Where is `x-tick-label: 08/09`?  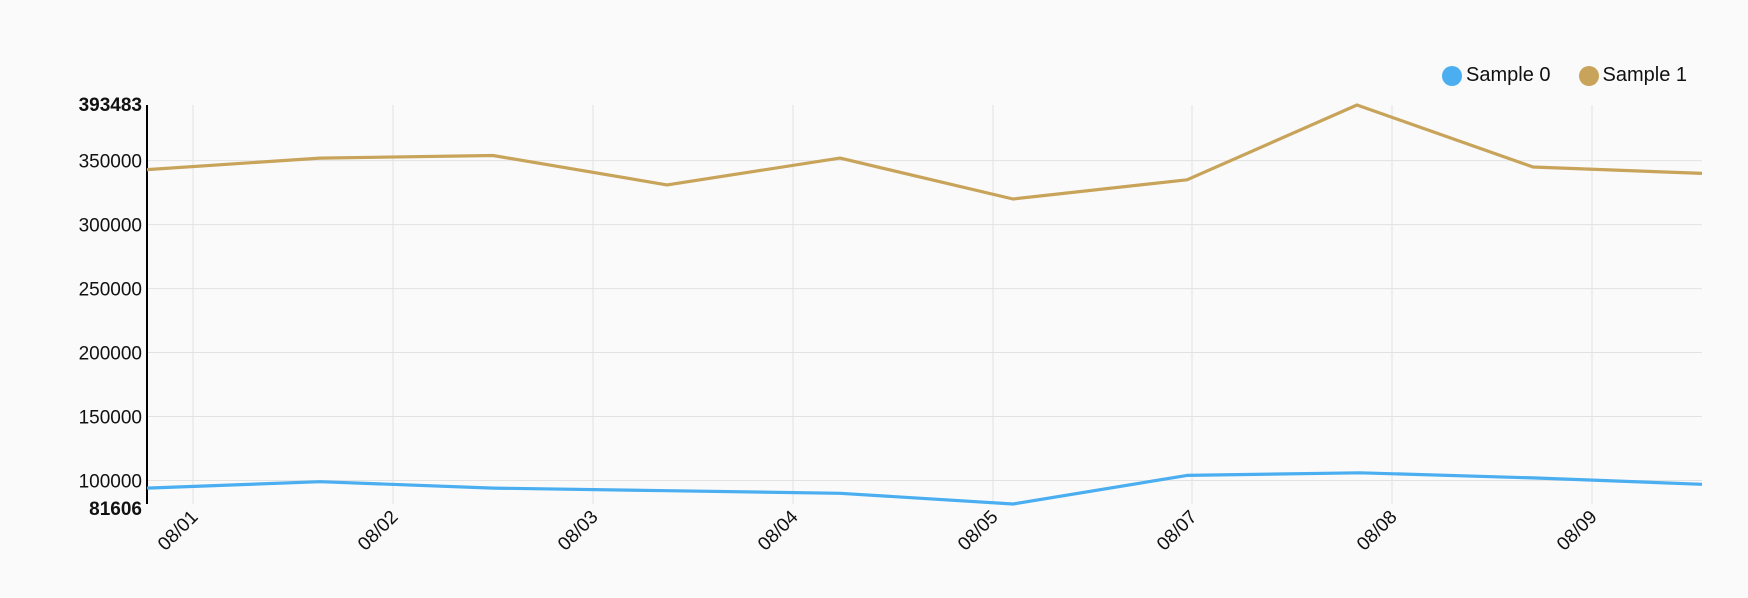
x-tick-label: 08/09 is located at coordinates (1577, 531).